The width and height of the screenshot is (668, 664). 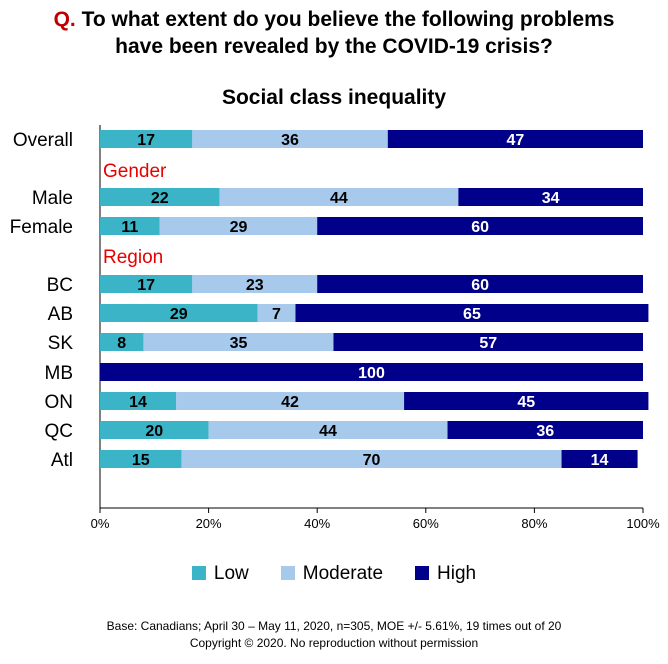 I want to click on data-label: 23, so click(x=255, y=285).